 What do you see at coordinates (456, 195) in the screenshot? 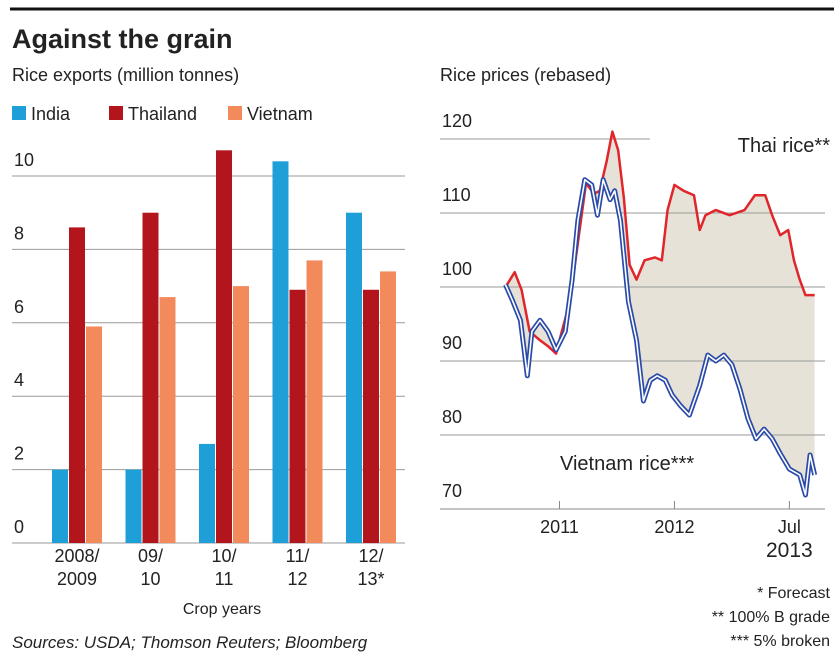
I see `y-tick-label: 110` at bounding box center [456, 195].